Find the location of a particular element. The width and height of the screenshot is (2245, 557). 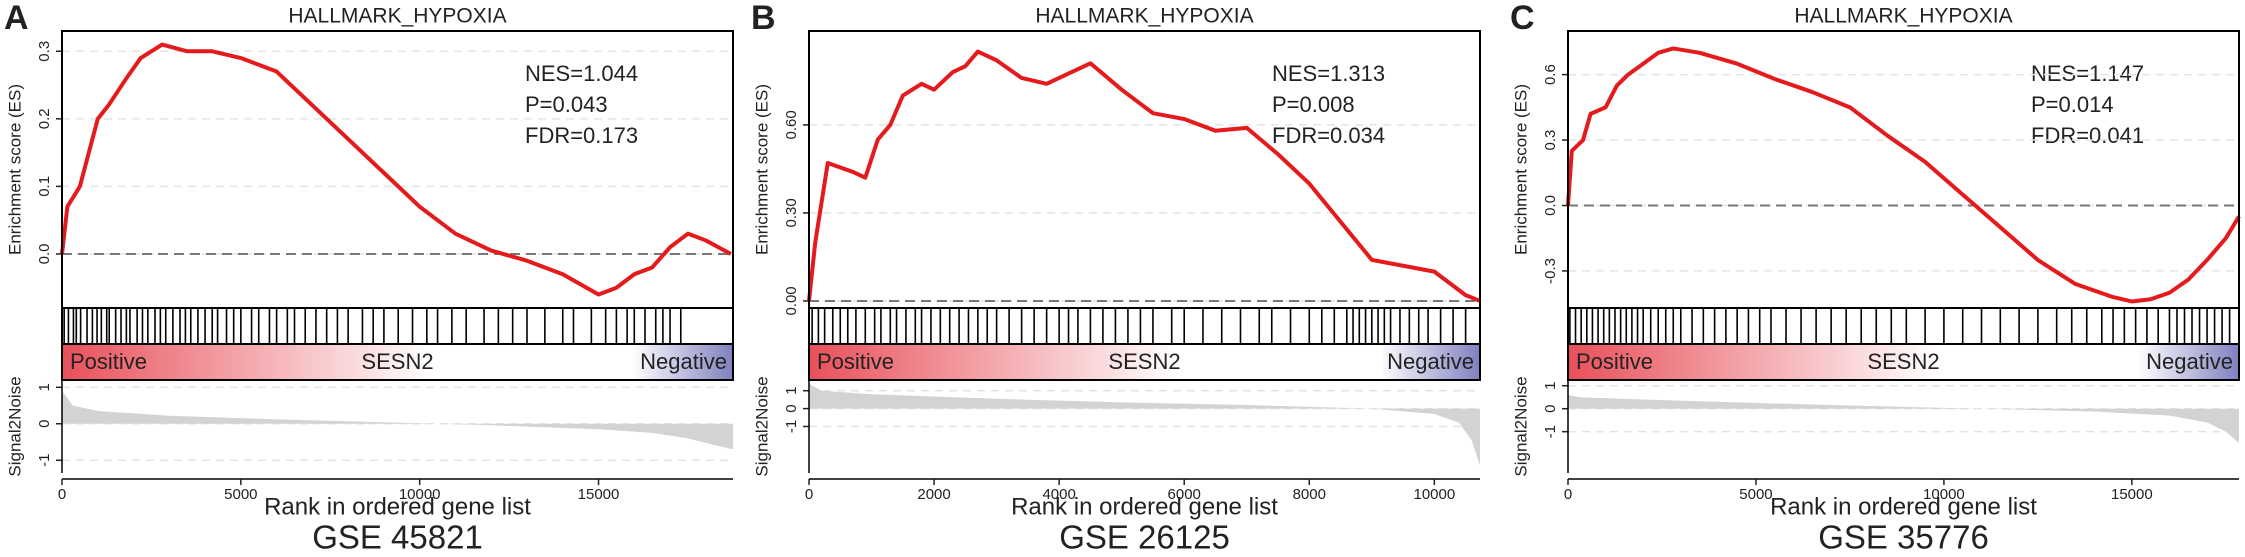

x-tick-label: 4000 is located at coordinates (1058, 494).